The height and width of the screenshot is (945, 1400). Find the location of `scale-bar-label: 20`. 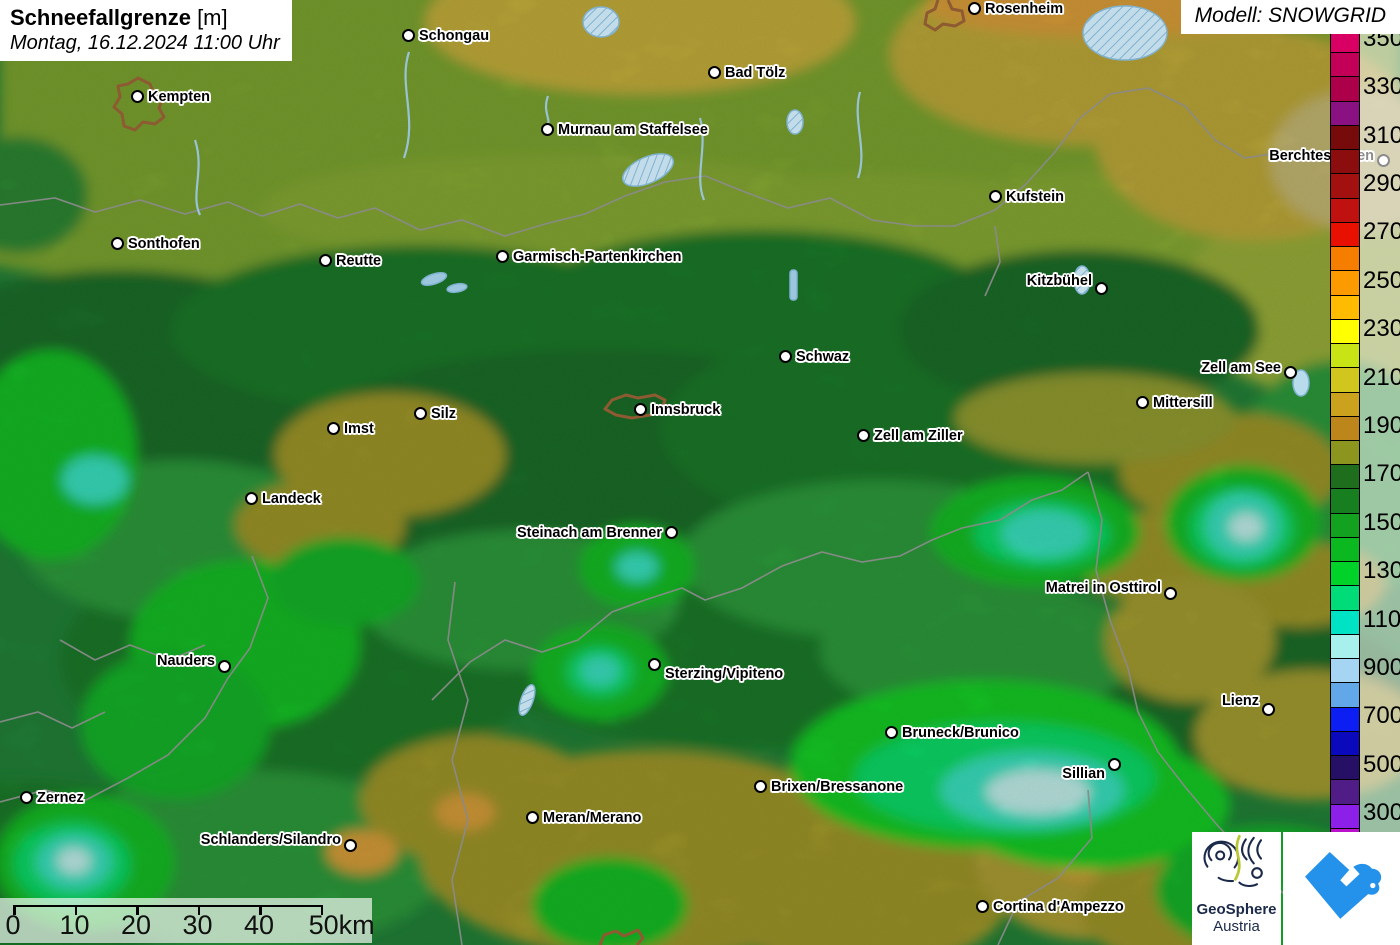

scale-bar-label: 20 is located at coordinates (136, 925).